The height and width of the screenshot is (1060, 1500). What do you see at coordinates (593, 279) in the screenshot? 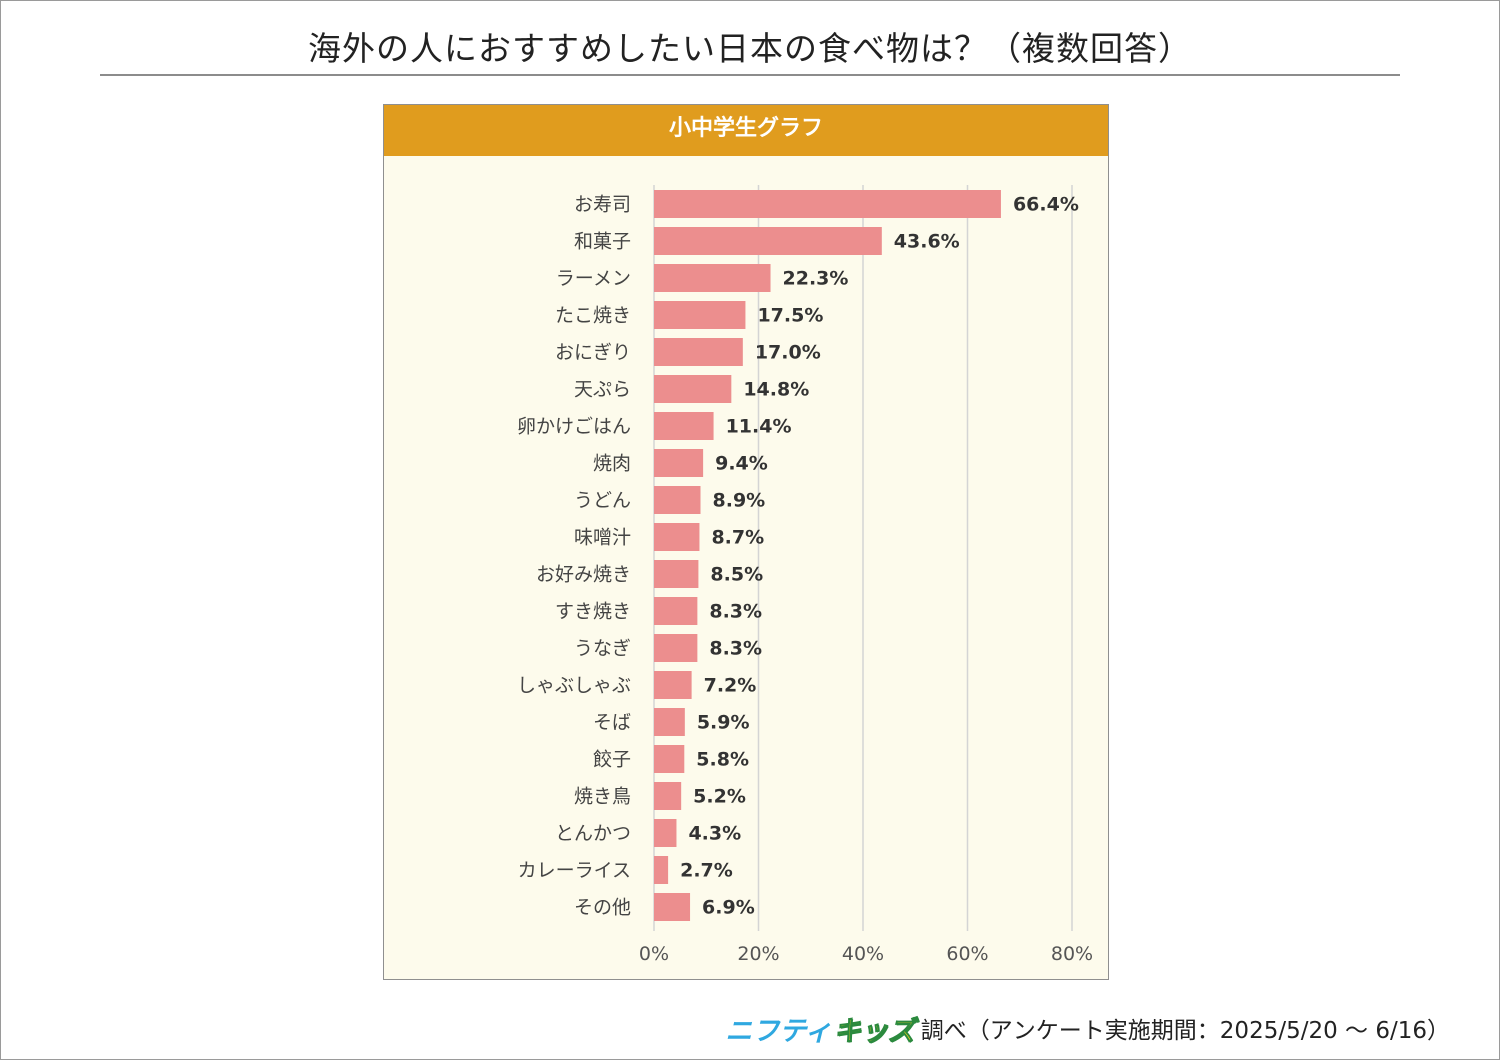
I see `category-label: ラーメン` at bounding box center [593, 279].